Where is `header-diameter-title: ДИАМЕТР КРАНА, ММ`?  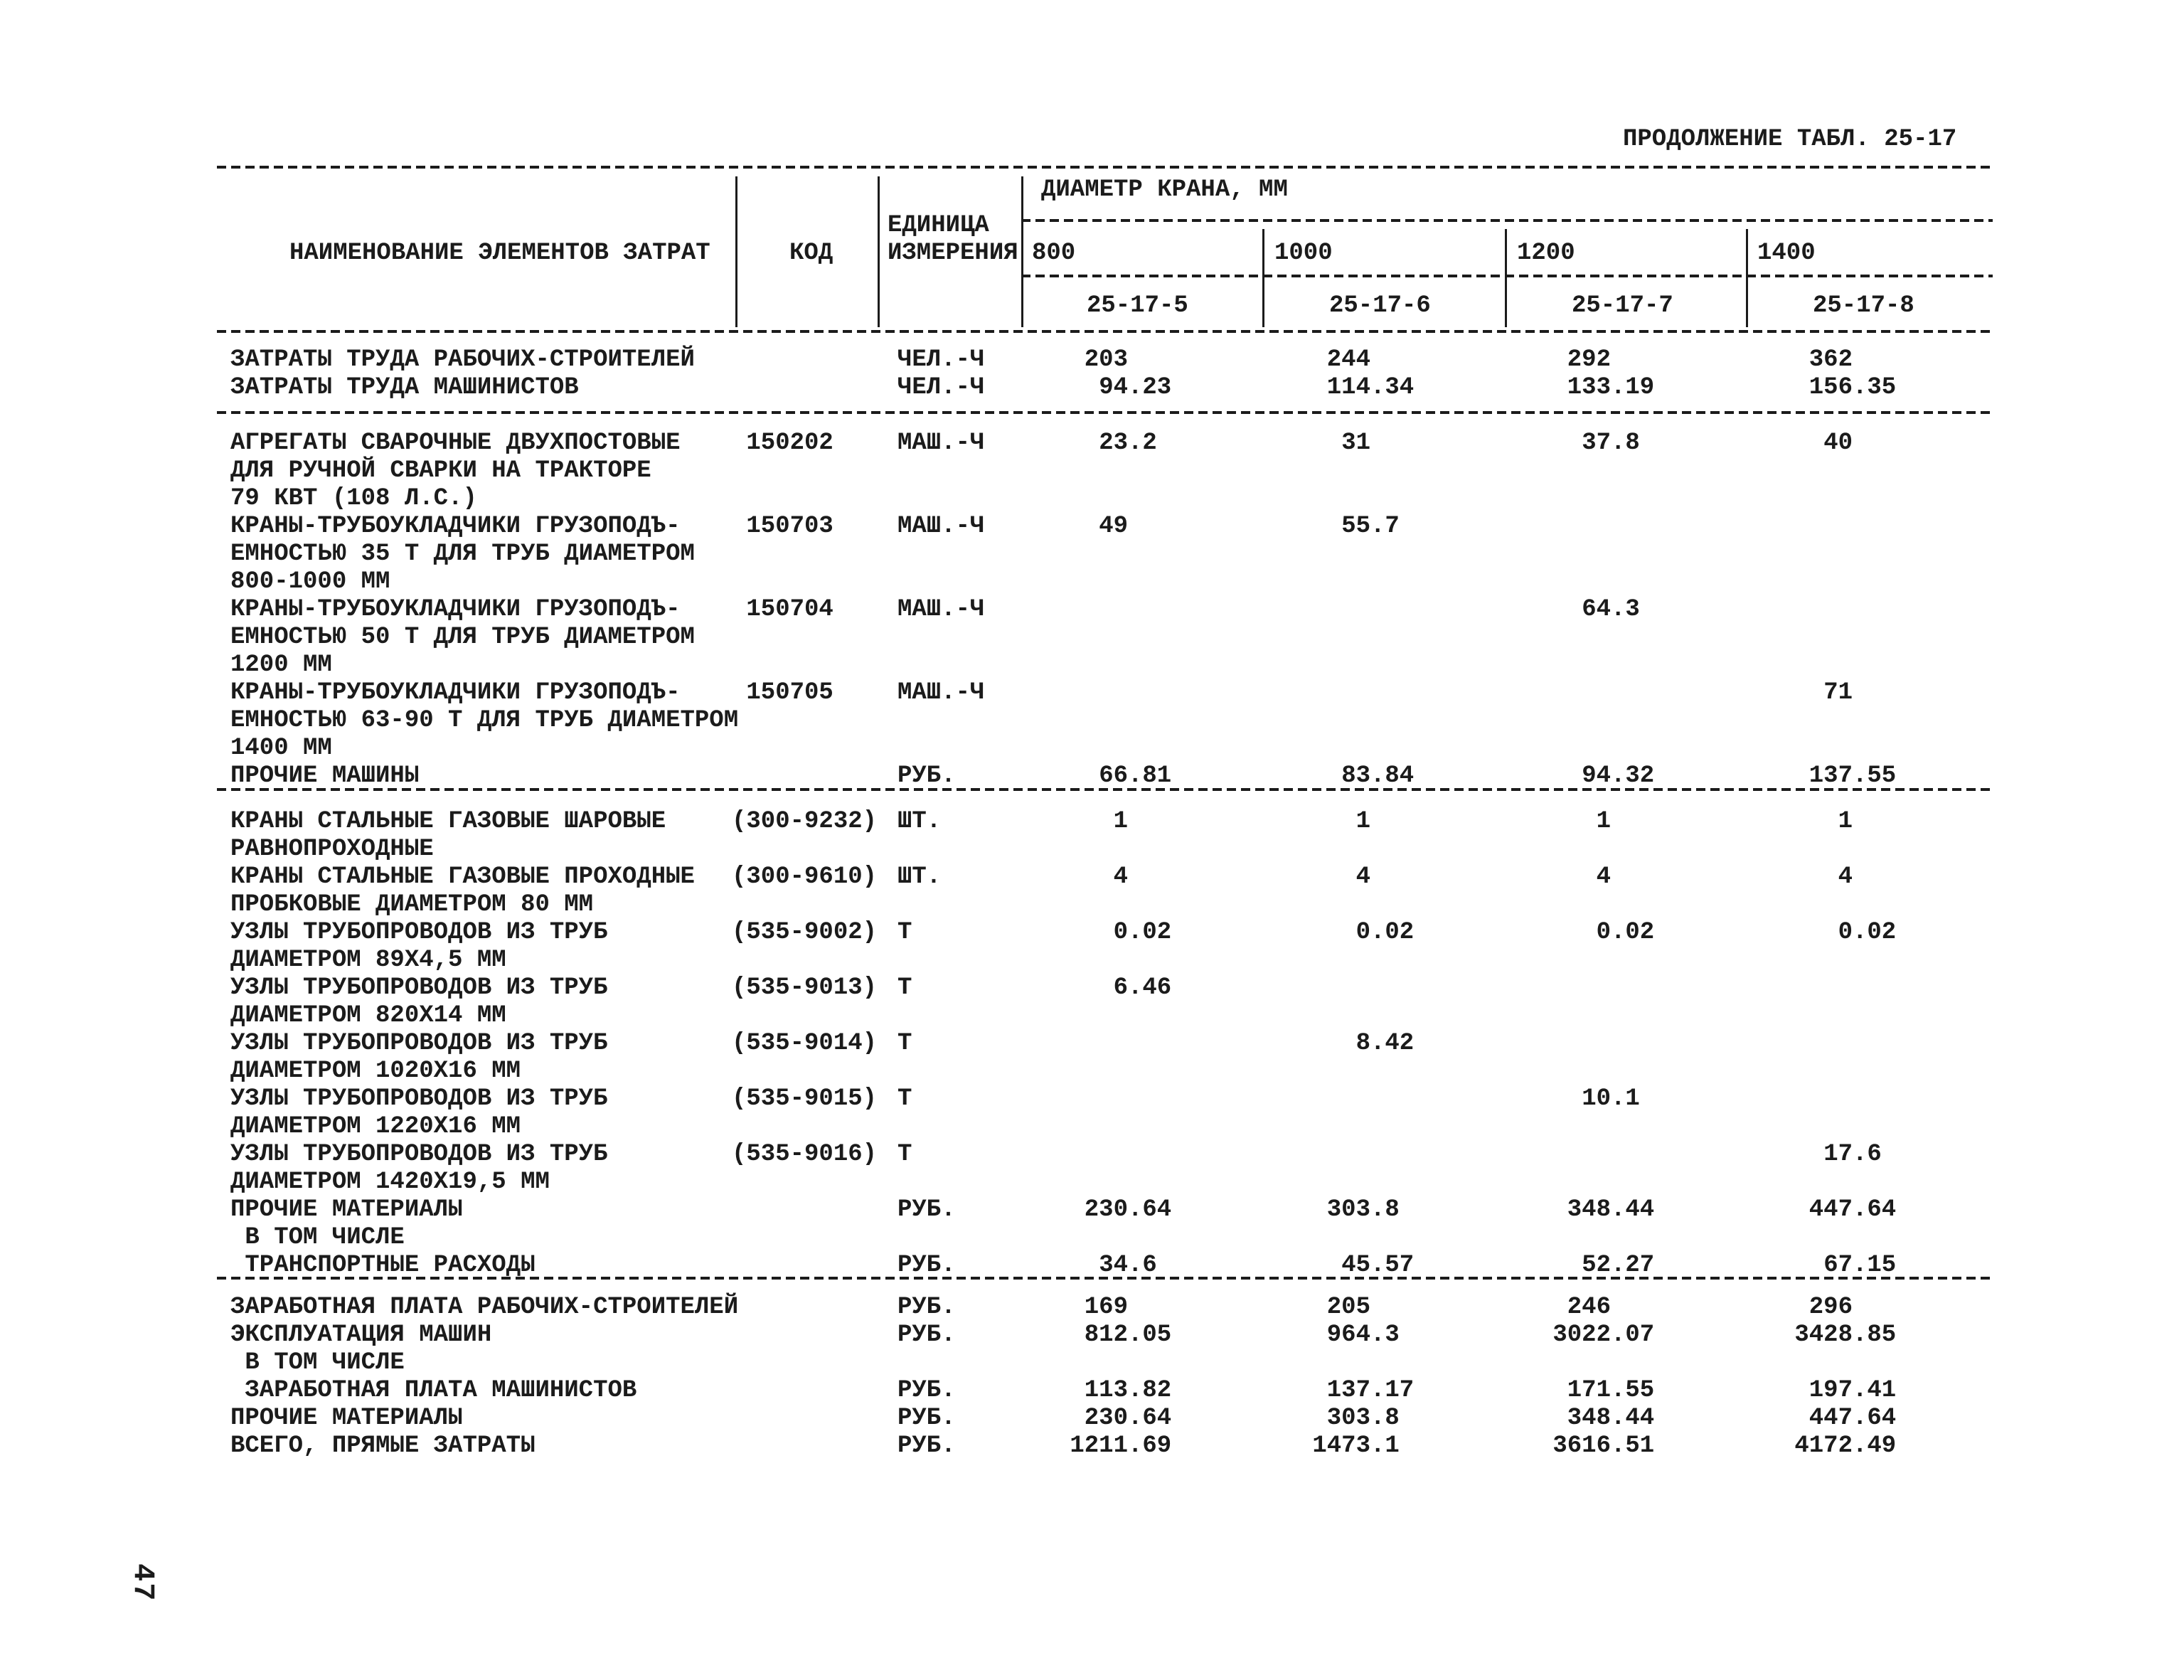
header-diameter-title: ДИАМЕТР КРАНА, ММ is located at coordinates (1164, 189).